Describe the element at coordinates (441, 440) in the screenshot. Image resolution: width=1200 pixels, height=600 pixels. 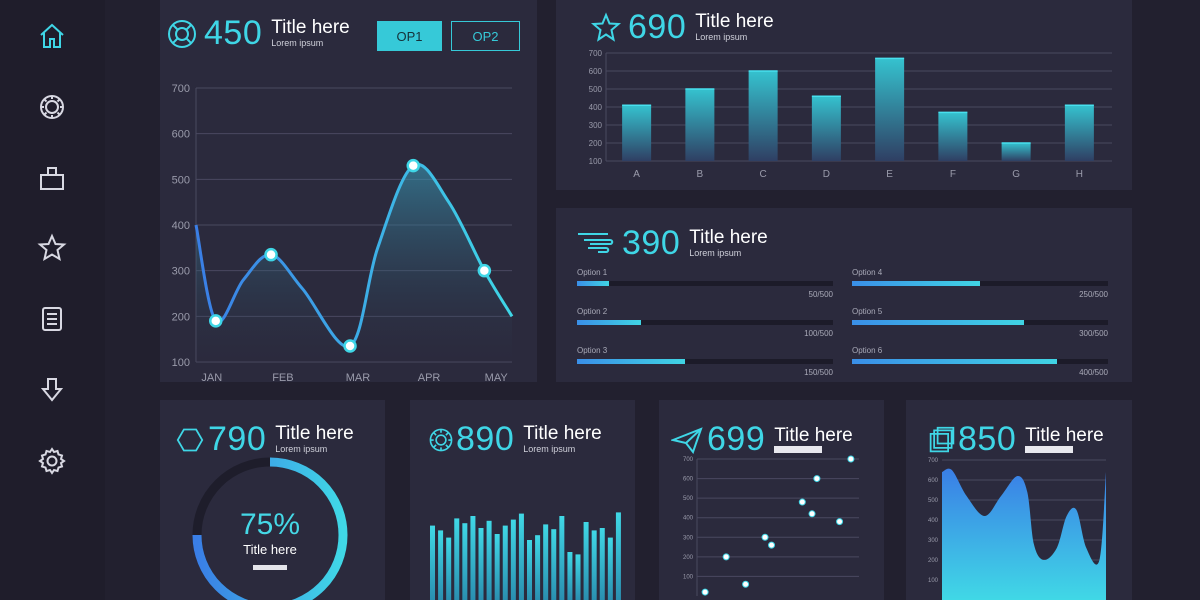
I see `gauge-icon` at that location.